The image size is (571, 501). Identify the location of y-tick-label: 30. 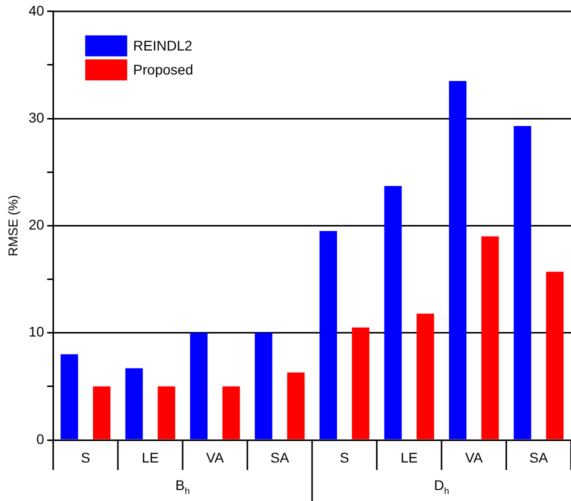
(36, 117).